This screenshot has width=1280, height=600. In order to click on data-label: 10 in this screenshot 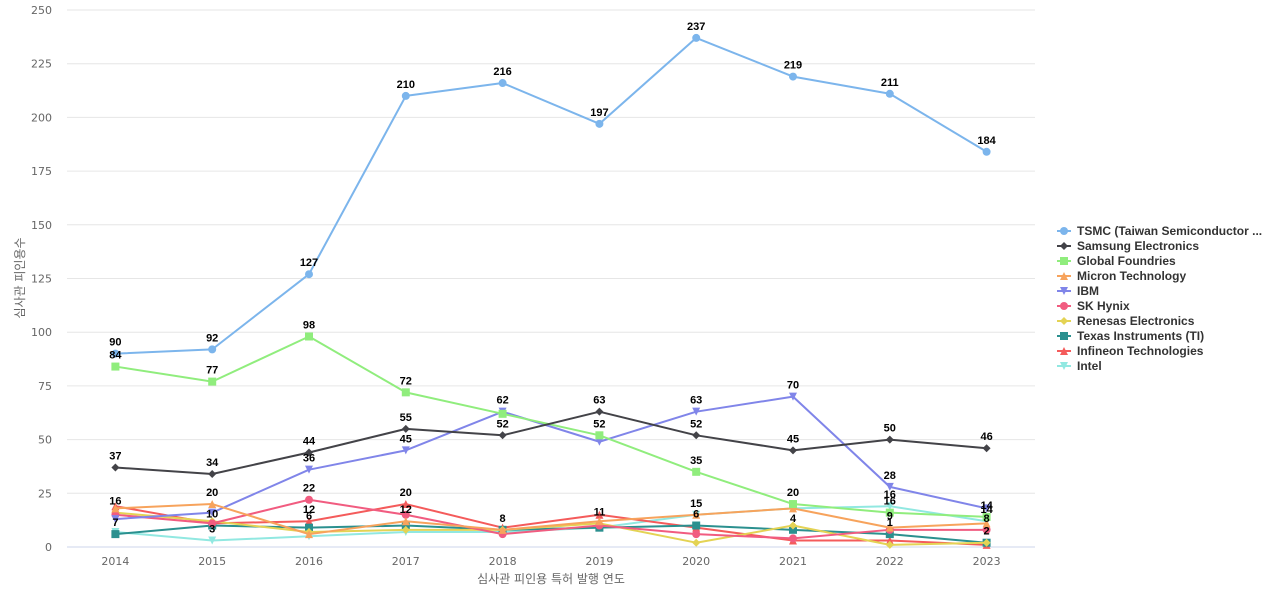, I will do `click(212, 515)`.